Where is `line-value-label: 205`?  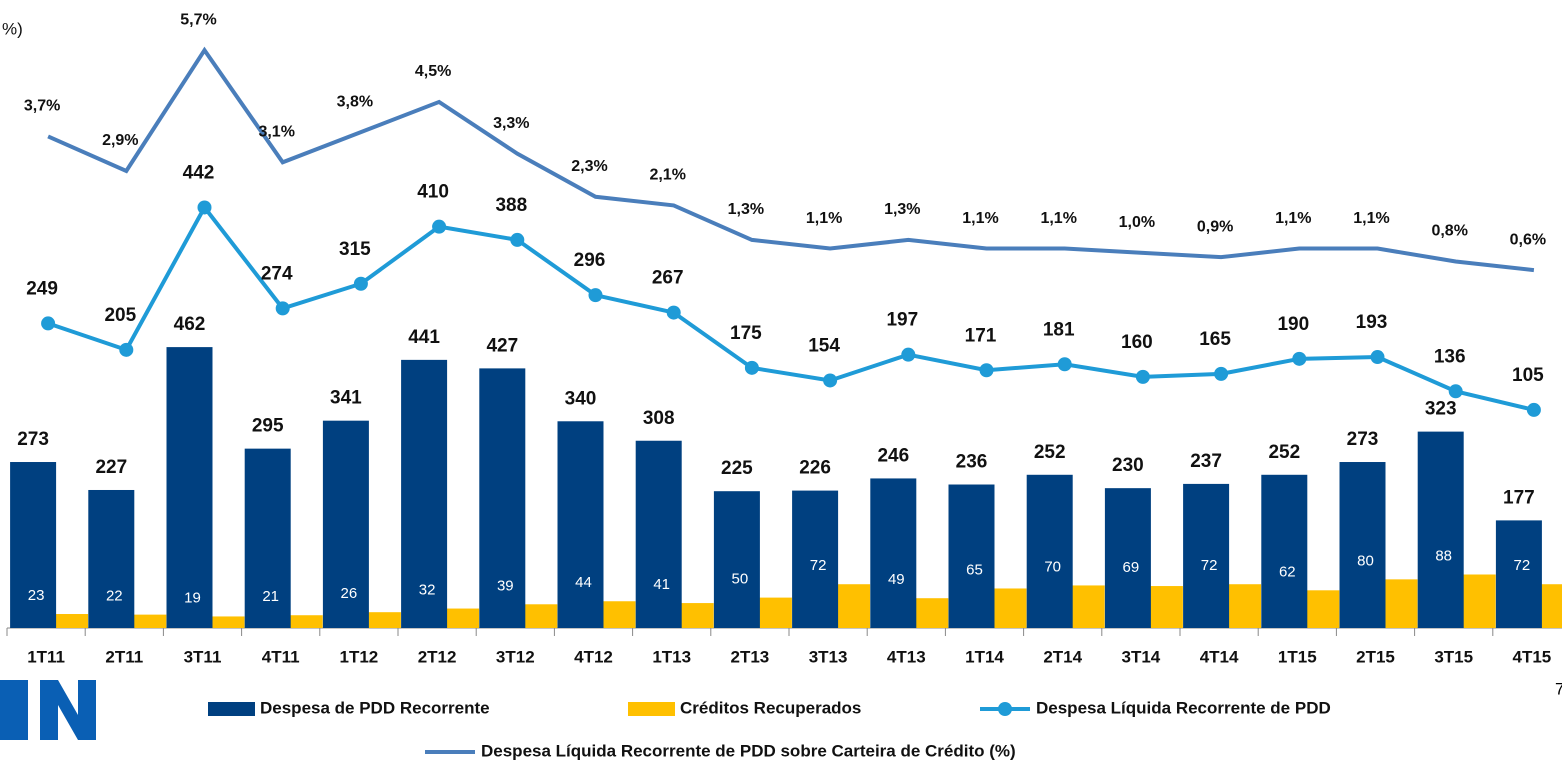
line-value-label: 205 is located at coordinates (120, 315).